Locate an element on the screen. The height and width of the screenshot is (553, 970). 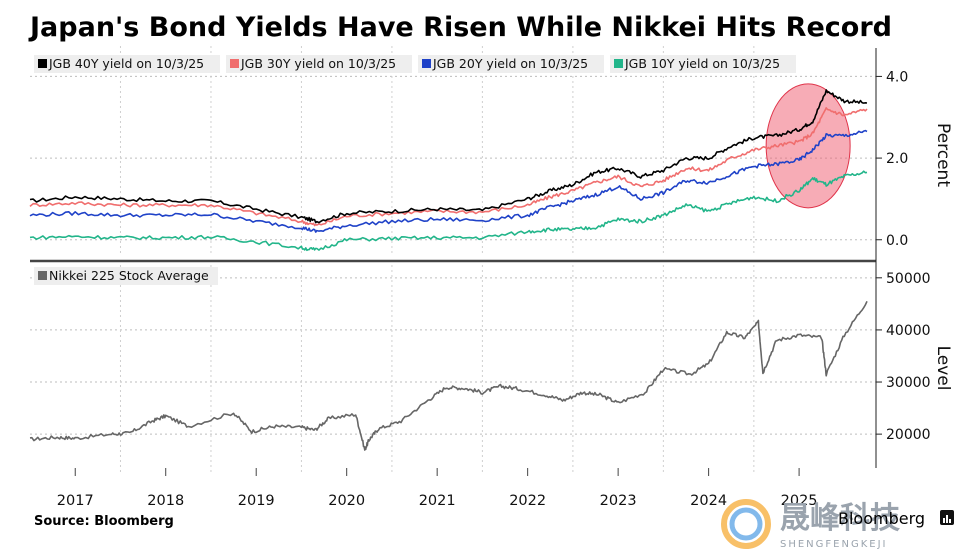
yield-legend-label-3: JGB 10Y yield on 10/3/25 is located at coordinates (702, 63).